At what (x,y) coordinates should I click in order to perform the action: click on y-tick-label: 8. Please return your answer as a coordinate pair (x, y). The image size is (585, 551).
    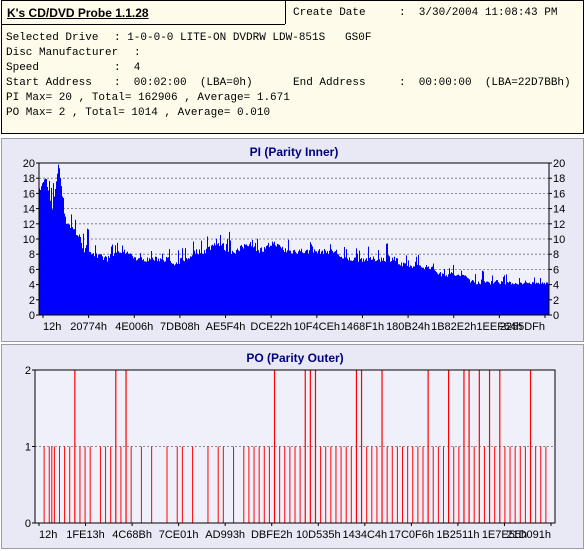
    Looking at the image, I should click on (32, 255).